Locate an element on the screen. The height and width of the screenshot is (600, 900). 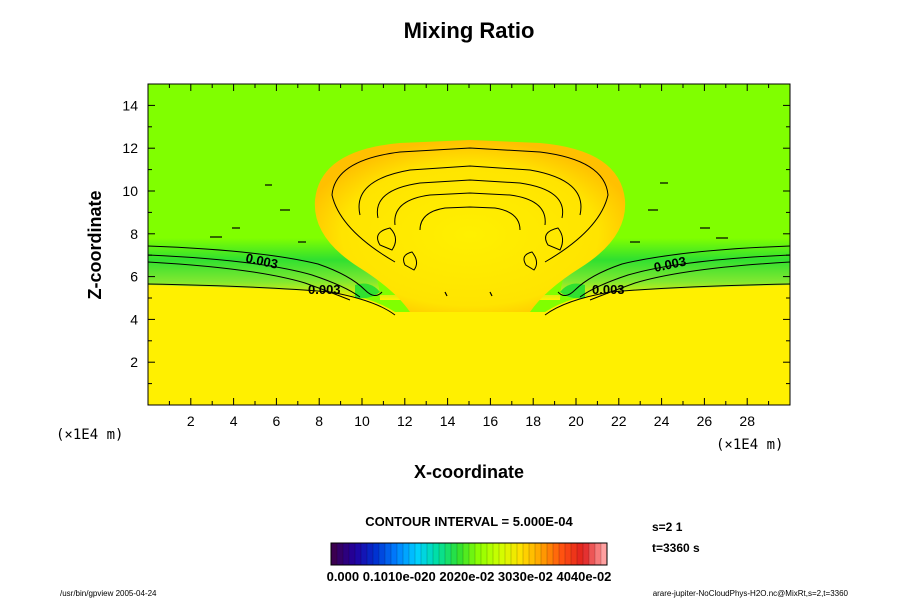
y-tick-label: 8 is located at coordinates (134, 234).